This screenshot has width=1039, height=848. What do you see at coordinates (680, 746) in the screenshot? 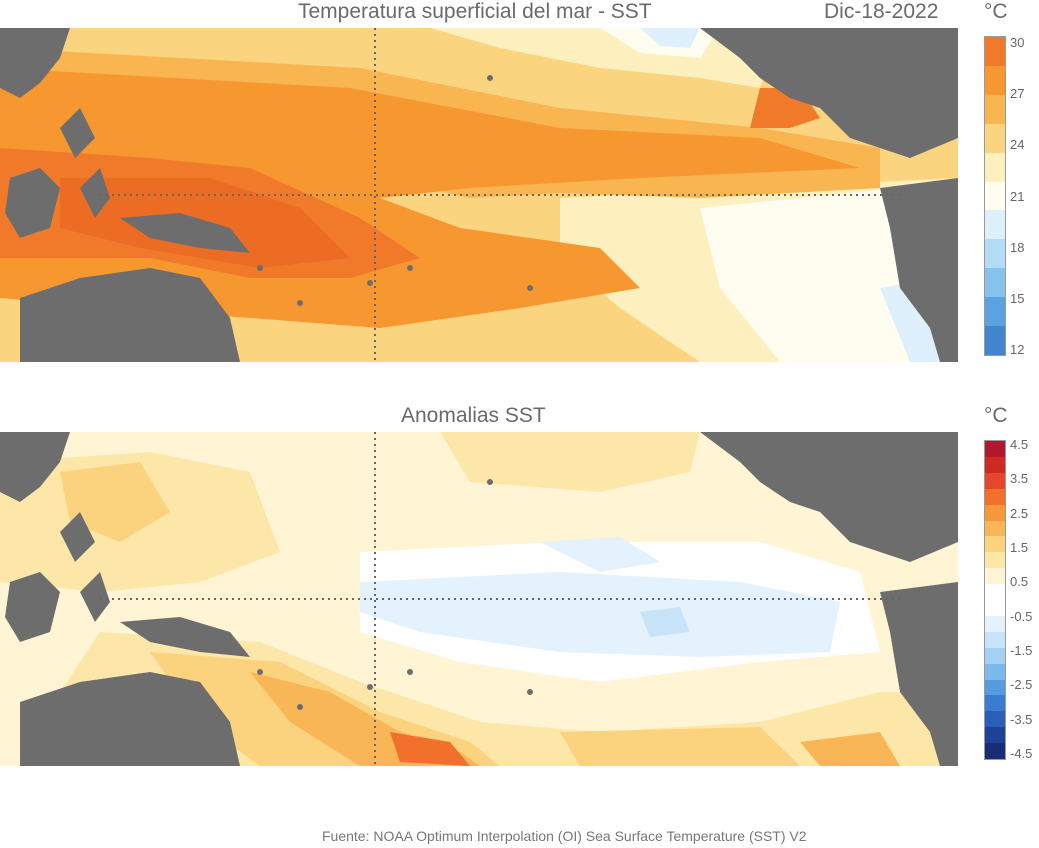
I see `anom-band-s5` at bounding box center [680, 746].